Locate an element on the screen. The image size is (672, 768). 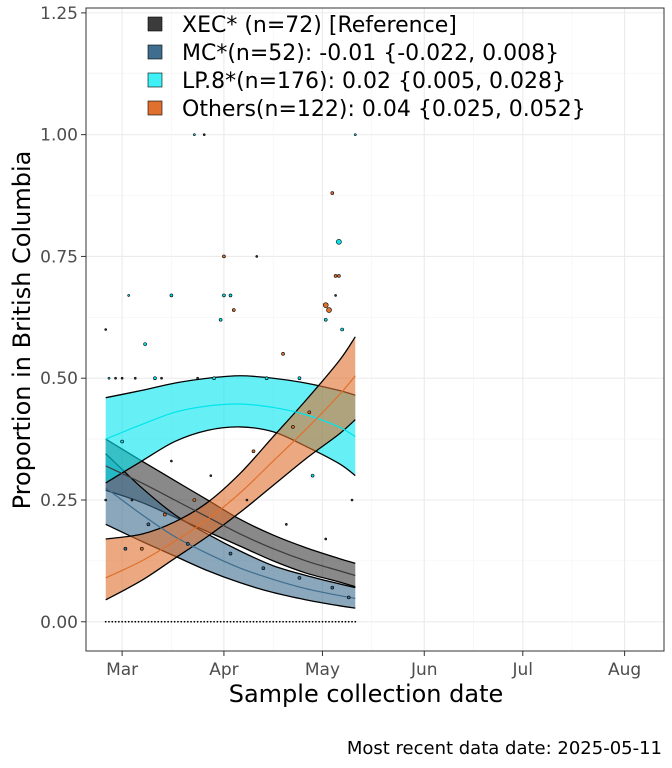
legend-label-2: MC*(n=52): -0.01 {-0.022, 0.008} is located at coordinates (370, 53).